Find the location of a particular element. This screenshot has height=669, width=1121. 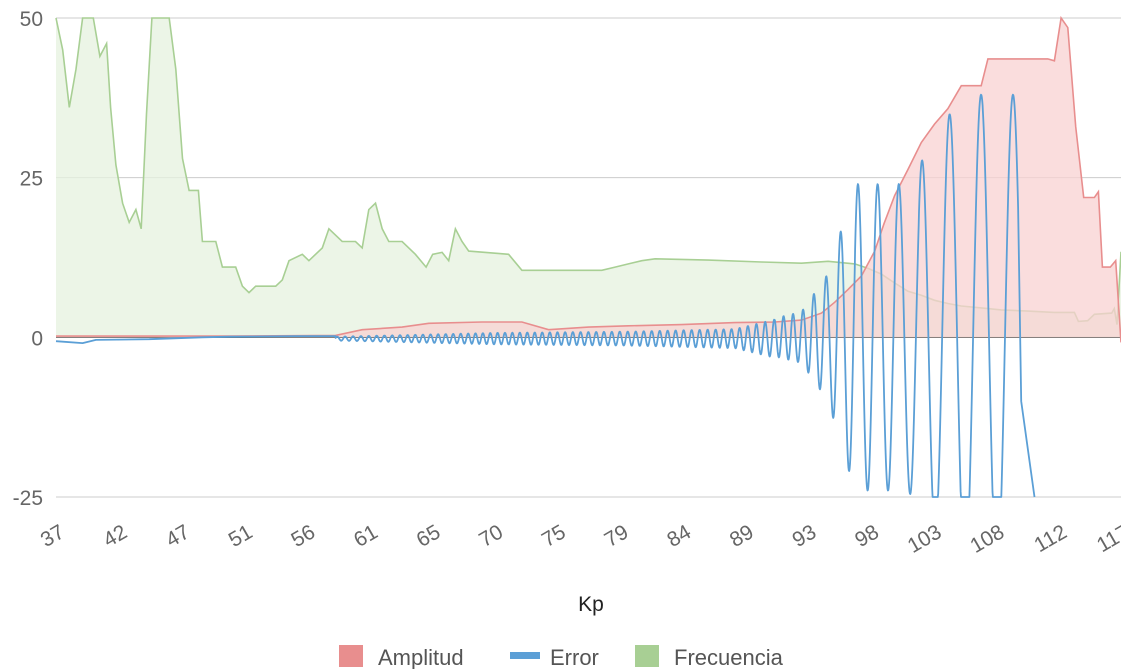

y-axis-ticks: 50 25 0 -25 is located at coordinates (28, 259).